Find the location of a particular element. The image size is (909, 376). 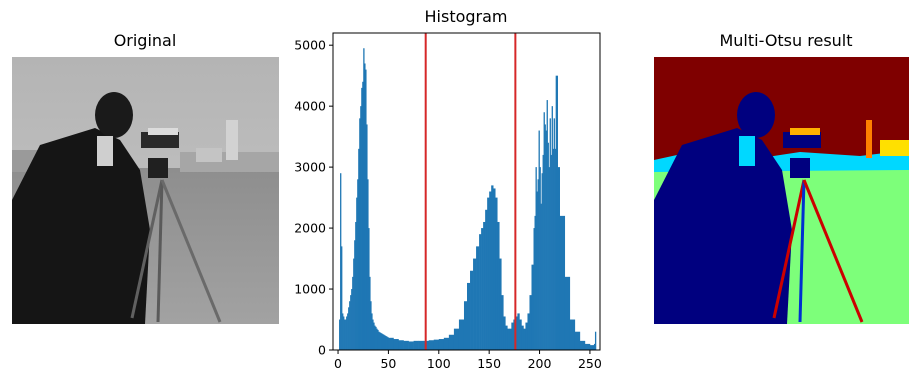

chart-title: Histogram is located at coordinates (466, 16).